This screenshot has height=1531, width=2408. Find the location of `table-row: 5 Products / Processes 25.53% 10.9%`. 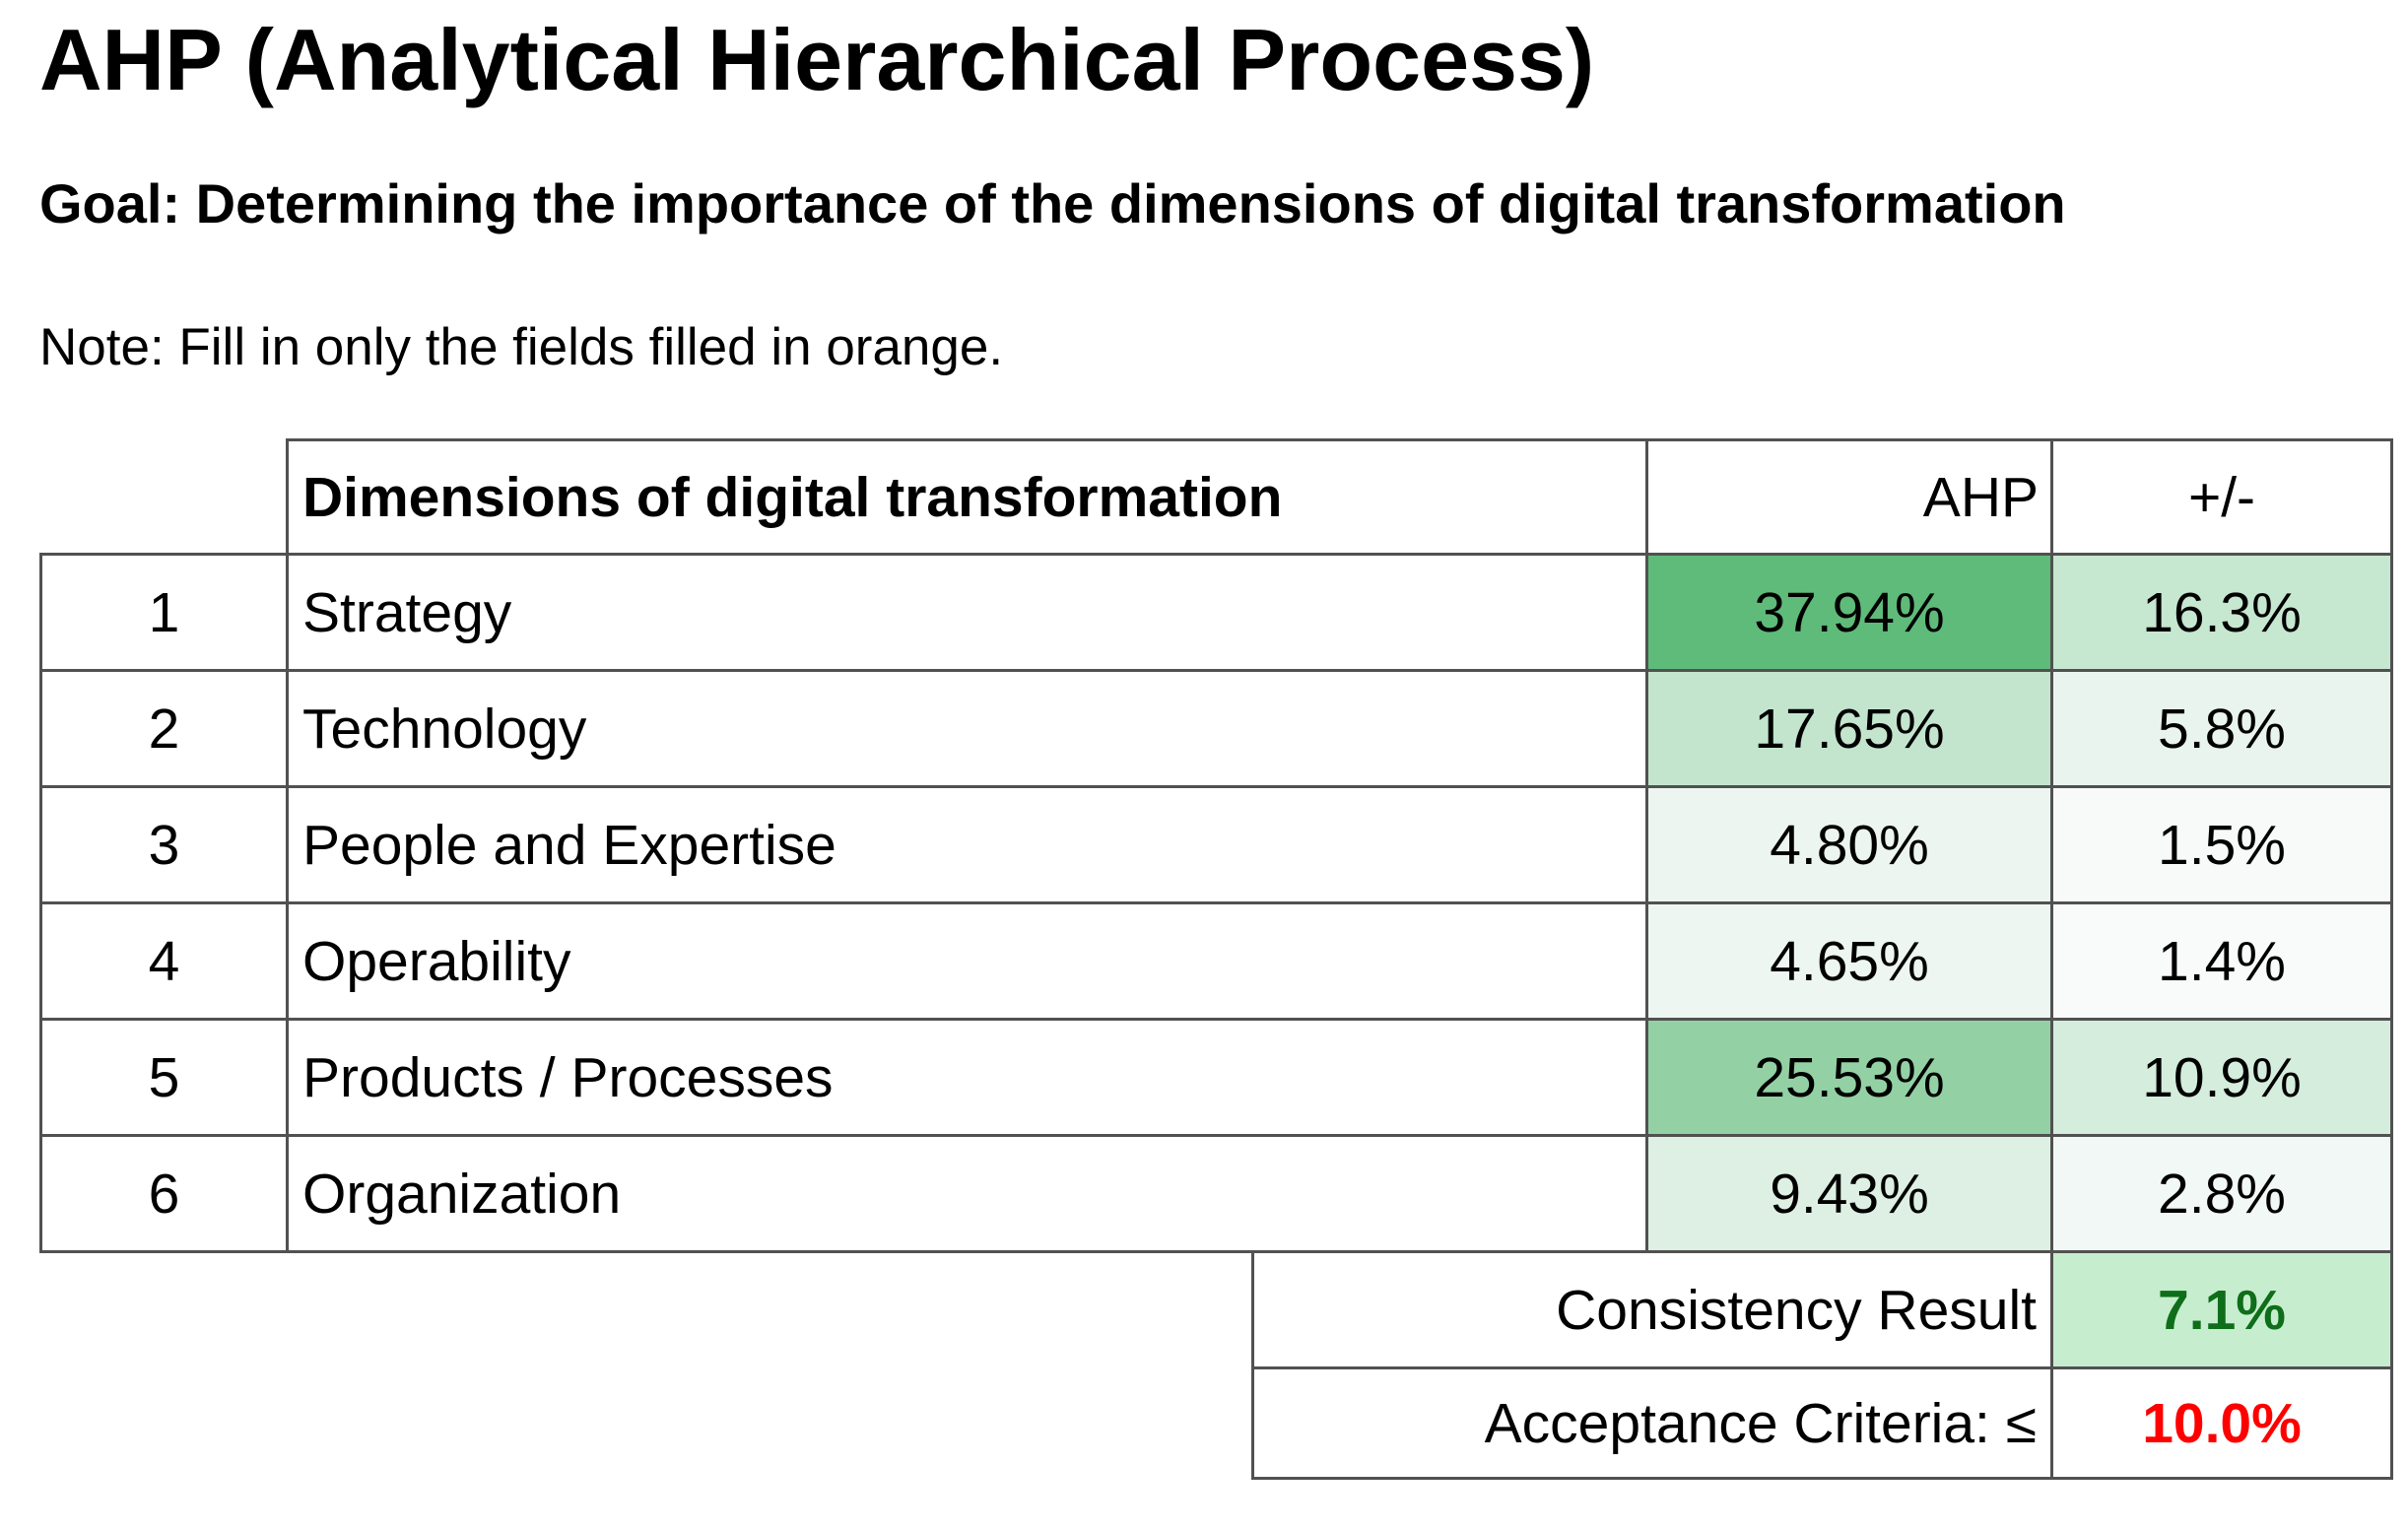

table-row: 5 Products / Processes 25.53% 10.9% is located at coordinates (1216, 1077).